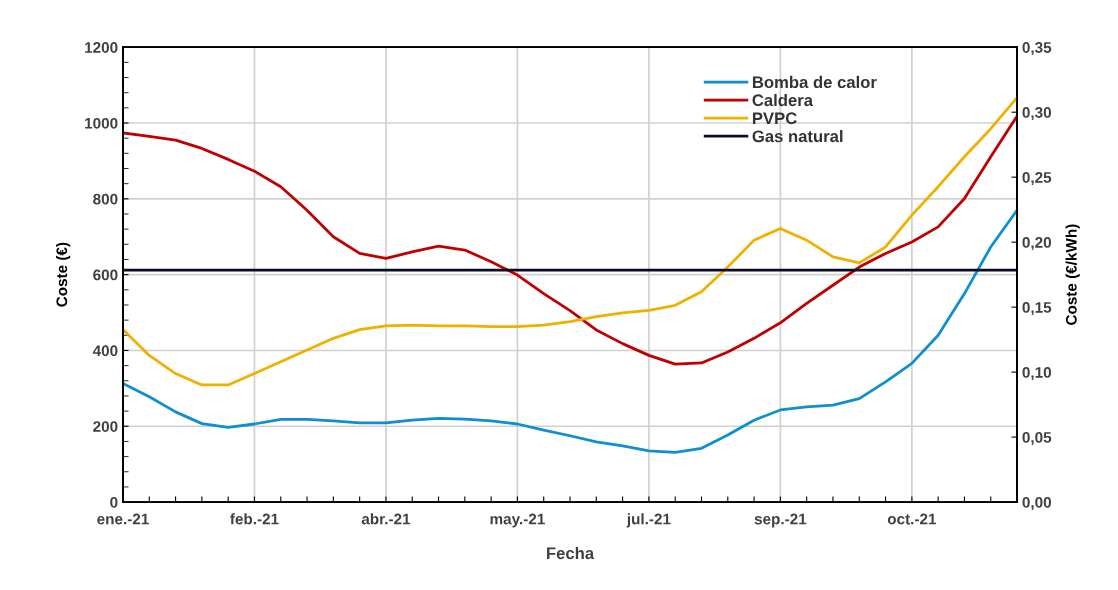 The width and height of the screenshot is (1118, 590). I want to click on y2-tick-label: 0,15, so click(1037, 309).